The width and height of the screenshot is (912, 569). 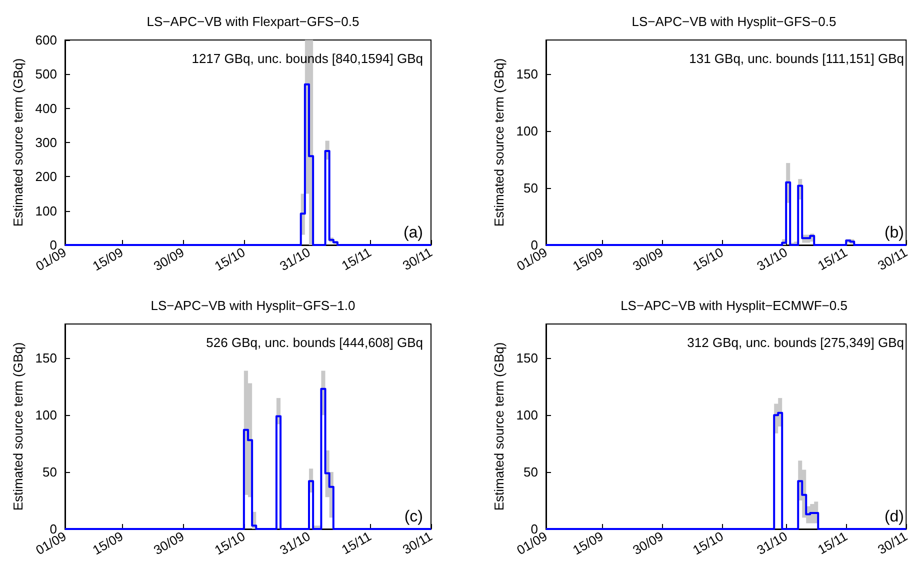 What do you see at coordinates (734, 305) in the screenshot?
I see `chart-title: LS−APC−VB with Hysplit−ECMWF−0.5` at bounding box center [734, 305].